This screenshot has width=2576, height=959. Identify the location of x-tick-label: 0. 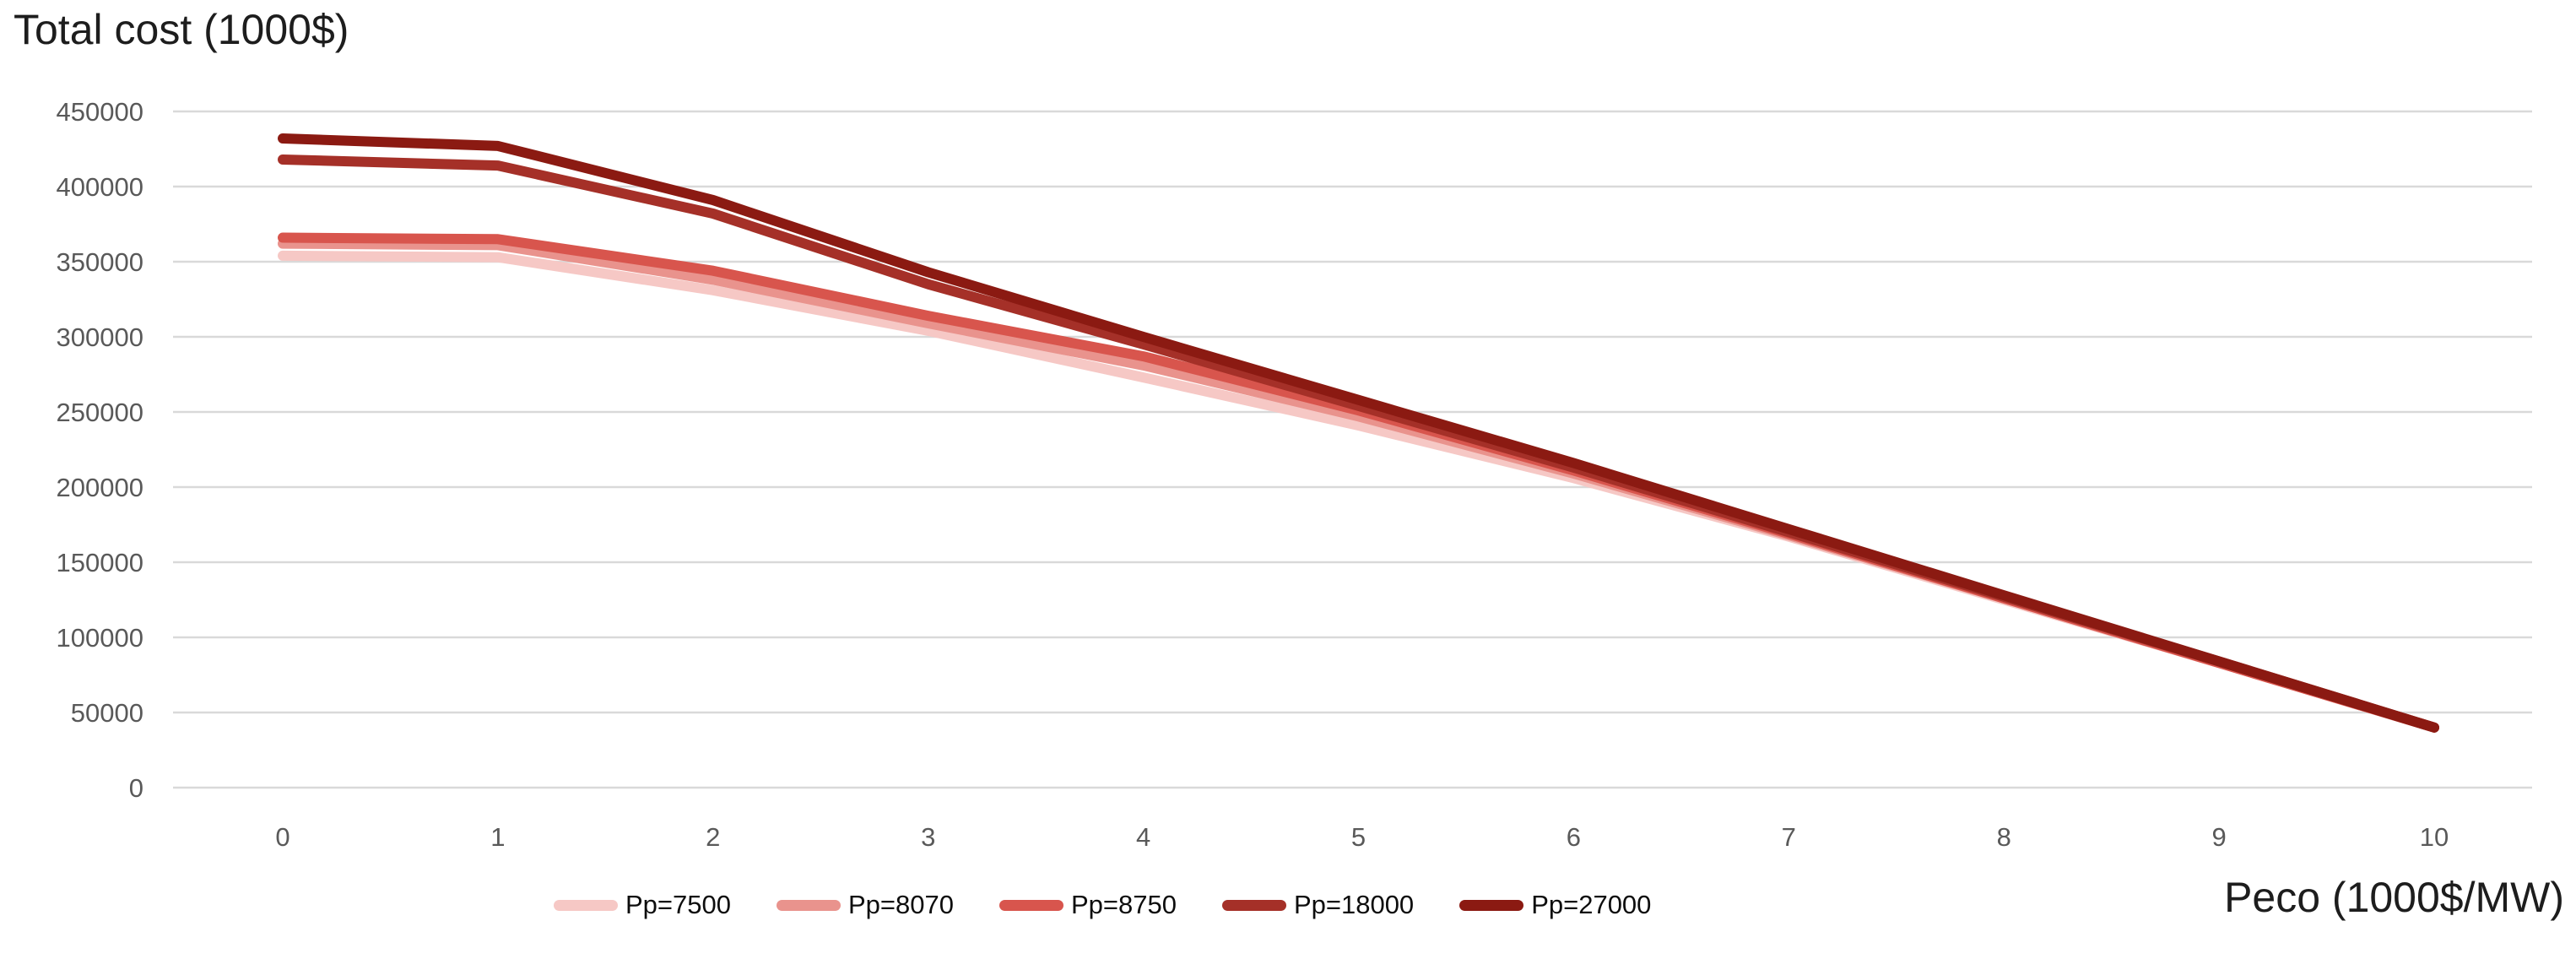
(282, 837).